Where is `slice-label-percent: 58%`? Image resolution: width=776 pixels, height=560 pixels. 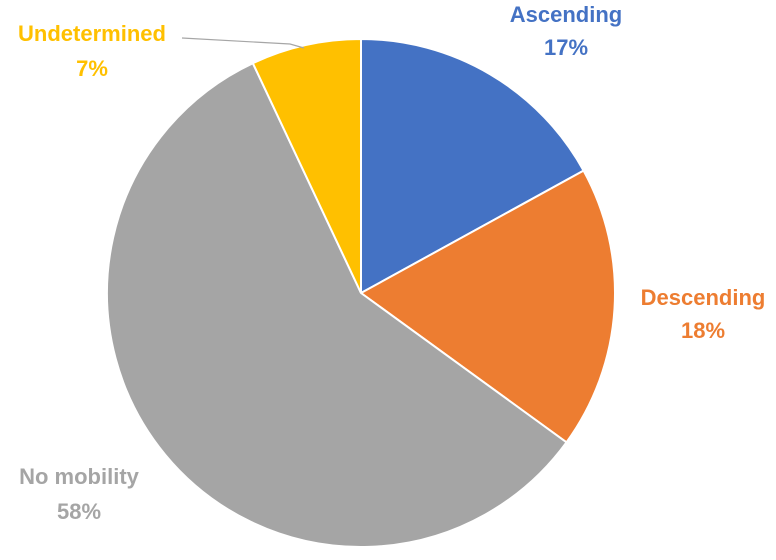 slice-label-percent: 58% is located at coordinates (79, 511).